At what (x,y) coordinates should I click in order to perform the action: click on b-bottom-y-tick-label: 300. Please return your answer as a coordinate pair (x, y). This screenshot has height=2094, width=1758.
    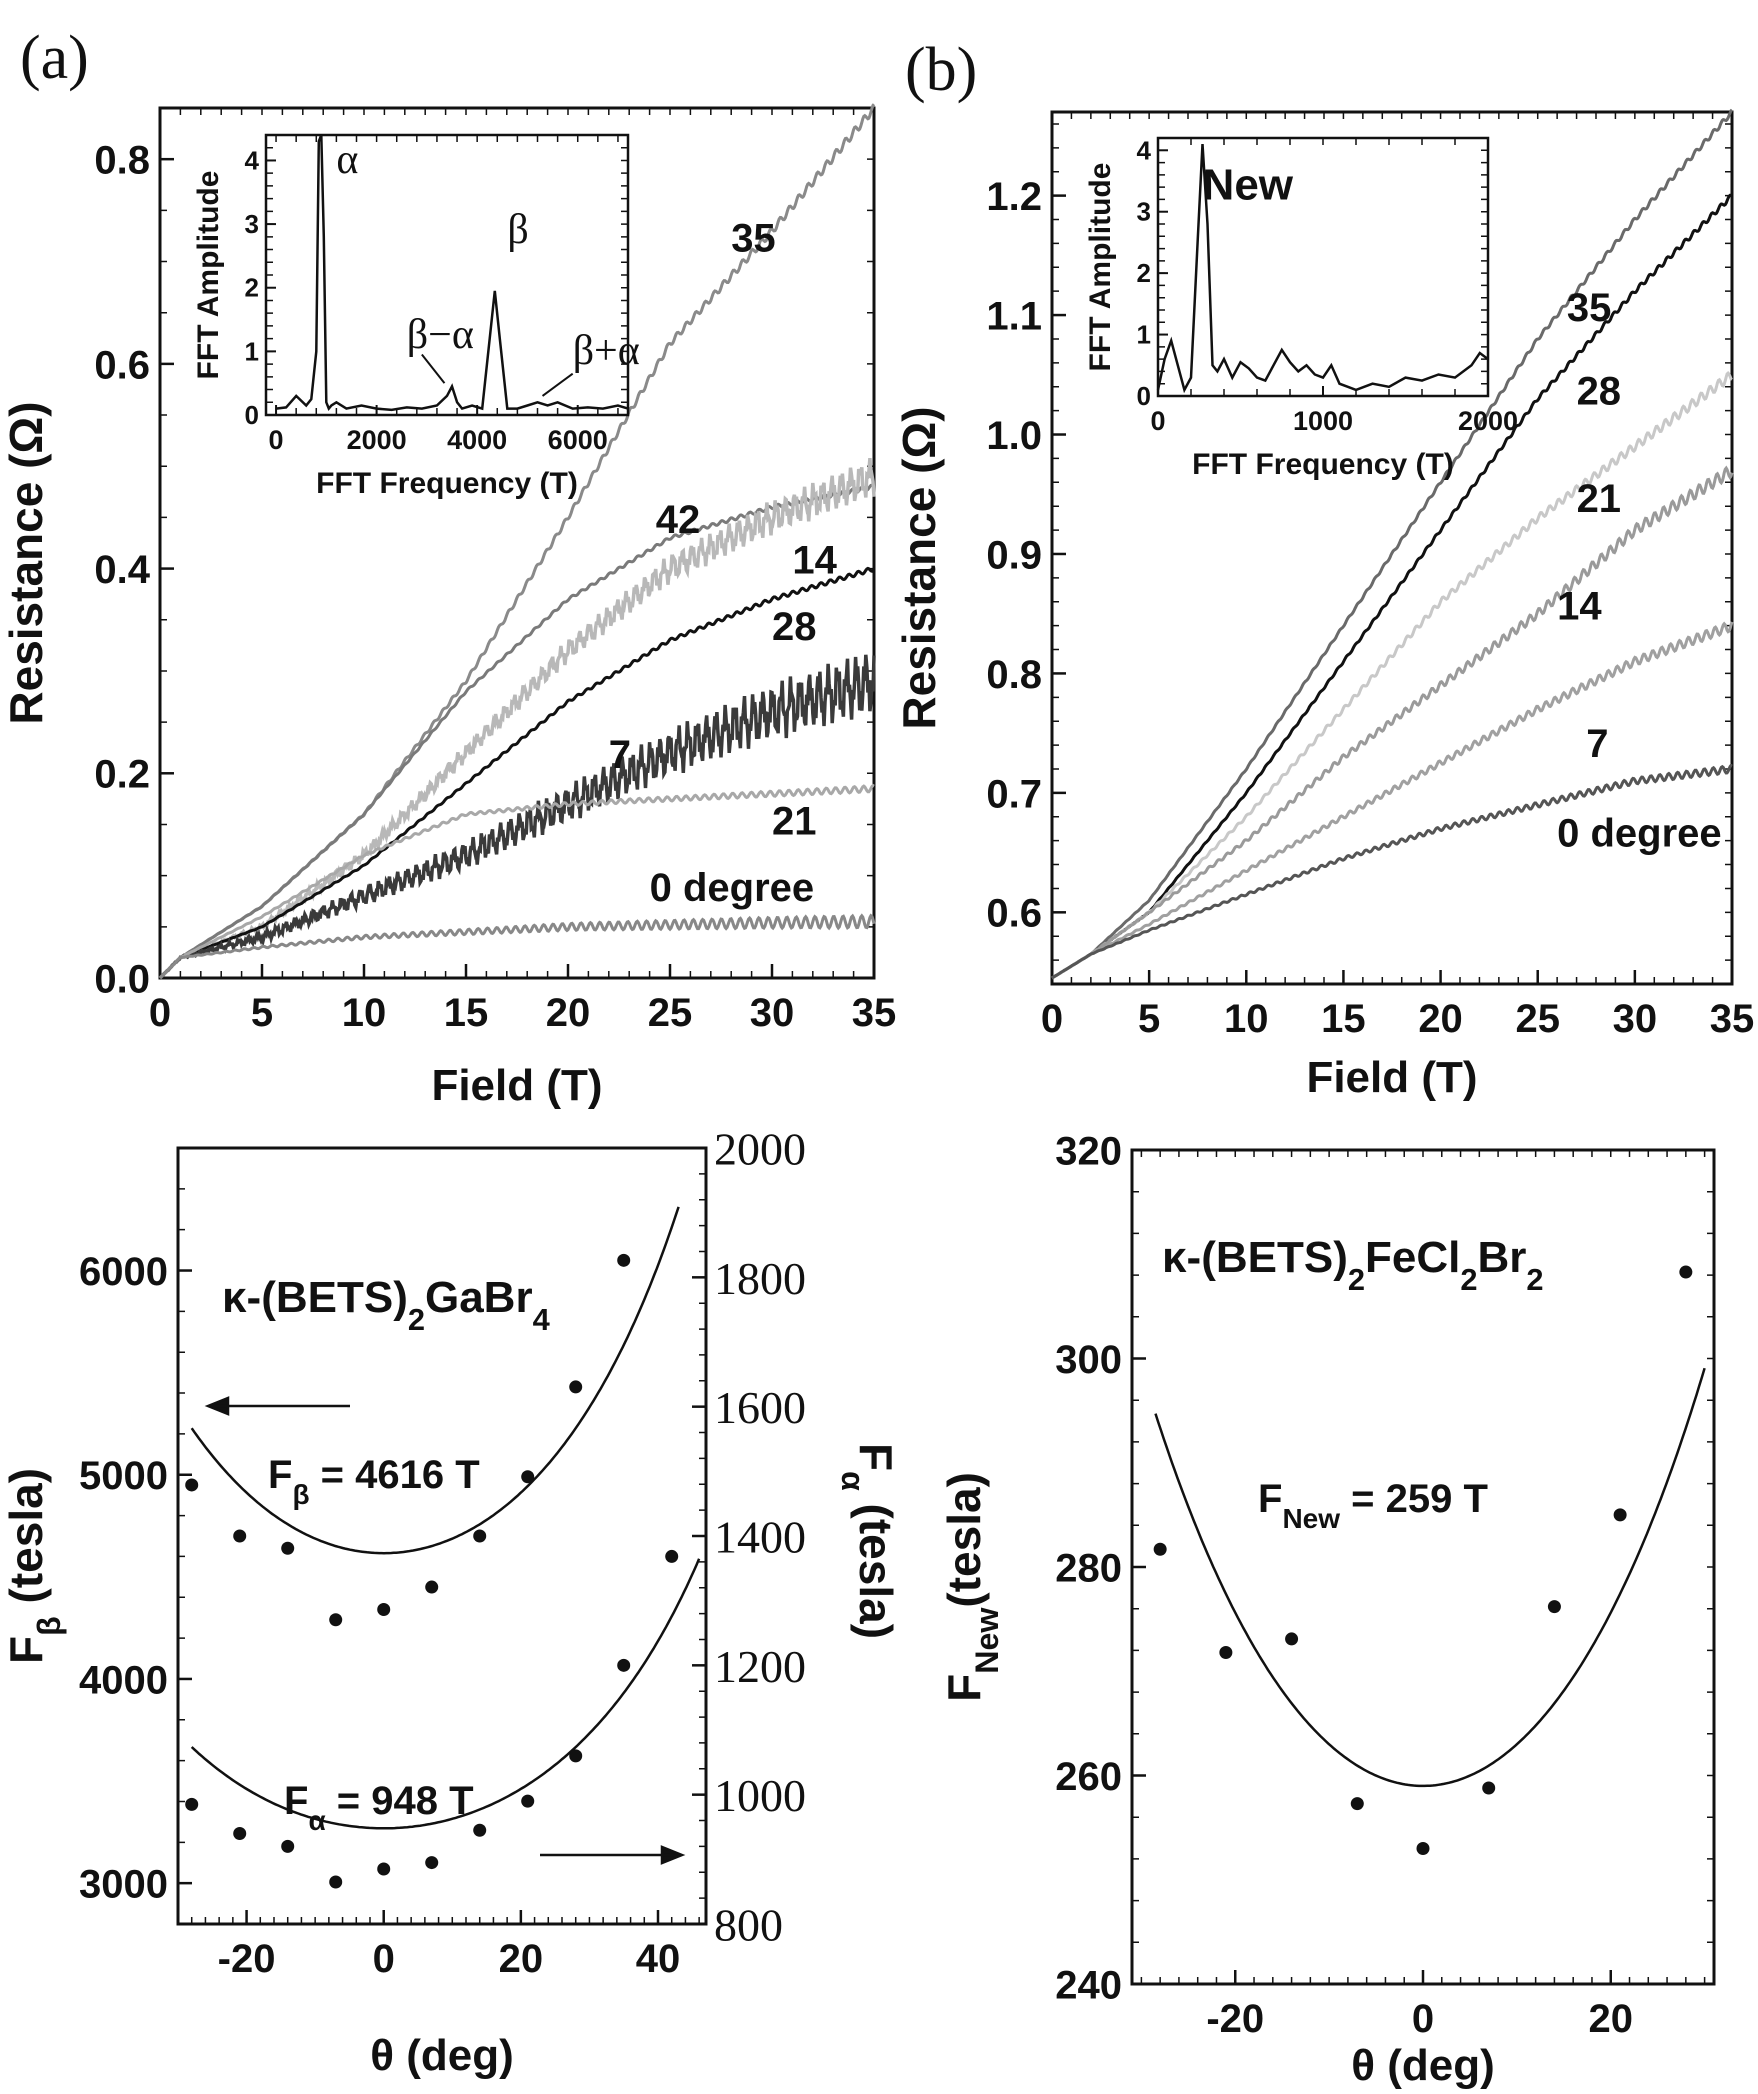
    Looking at the image, I should click on (1088, 1360).